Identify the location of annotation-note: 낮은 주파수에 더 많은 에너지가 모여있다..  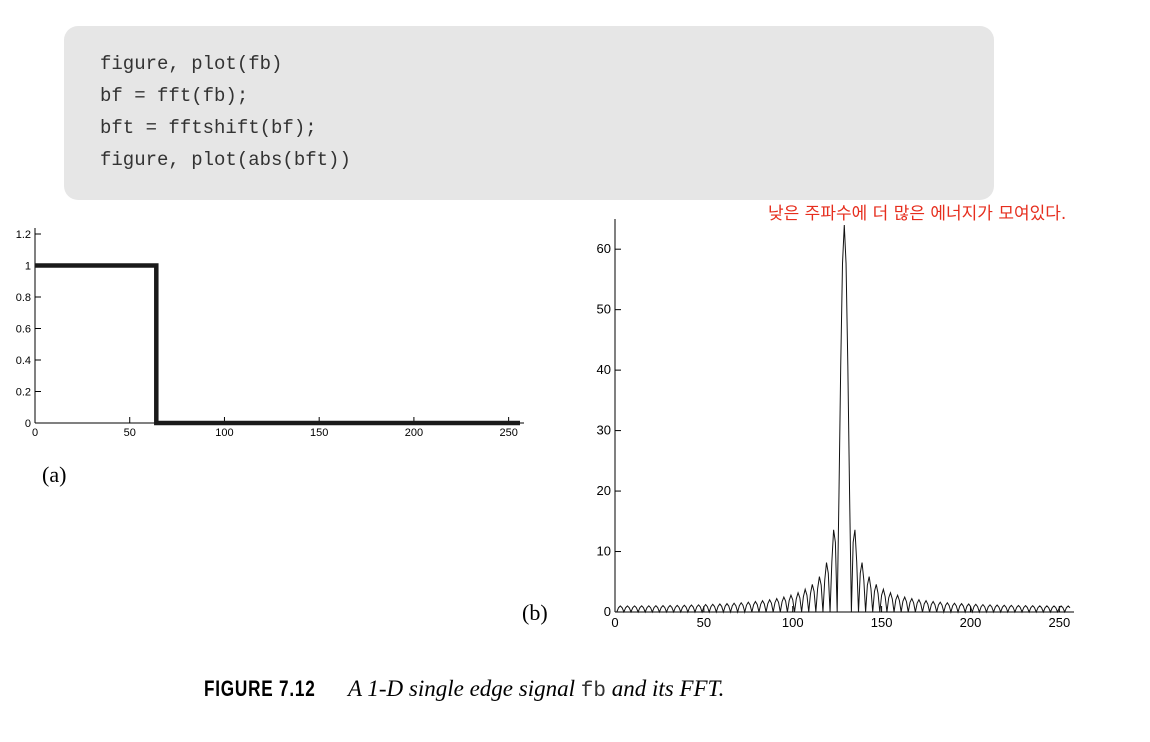
(917, 214).